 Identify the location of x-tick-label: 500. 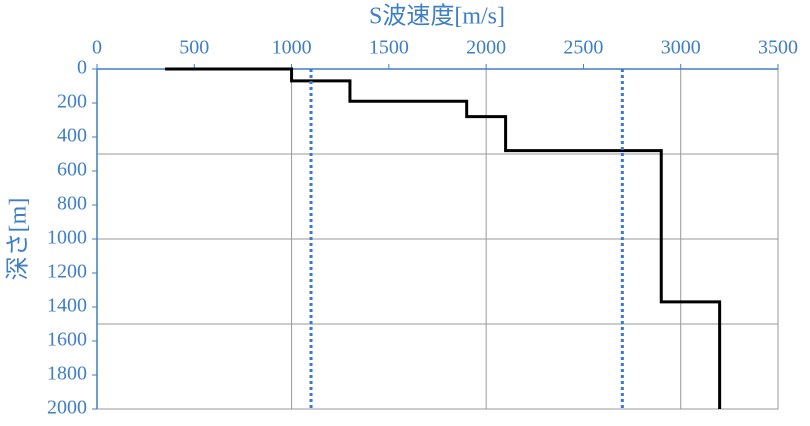
(194, 48).